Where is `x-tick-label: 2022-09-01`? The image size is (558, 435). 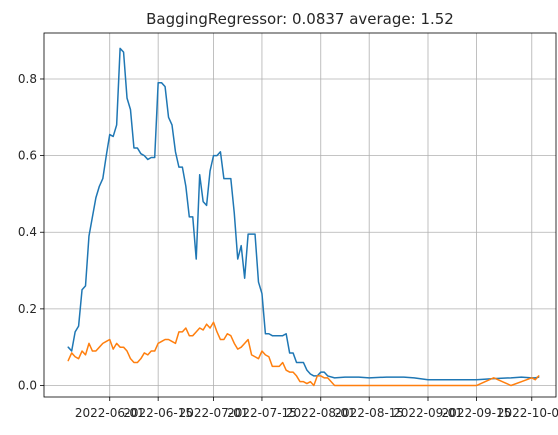 x-tick-label: 2022-09-01 is located at coordinates (428, 413).